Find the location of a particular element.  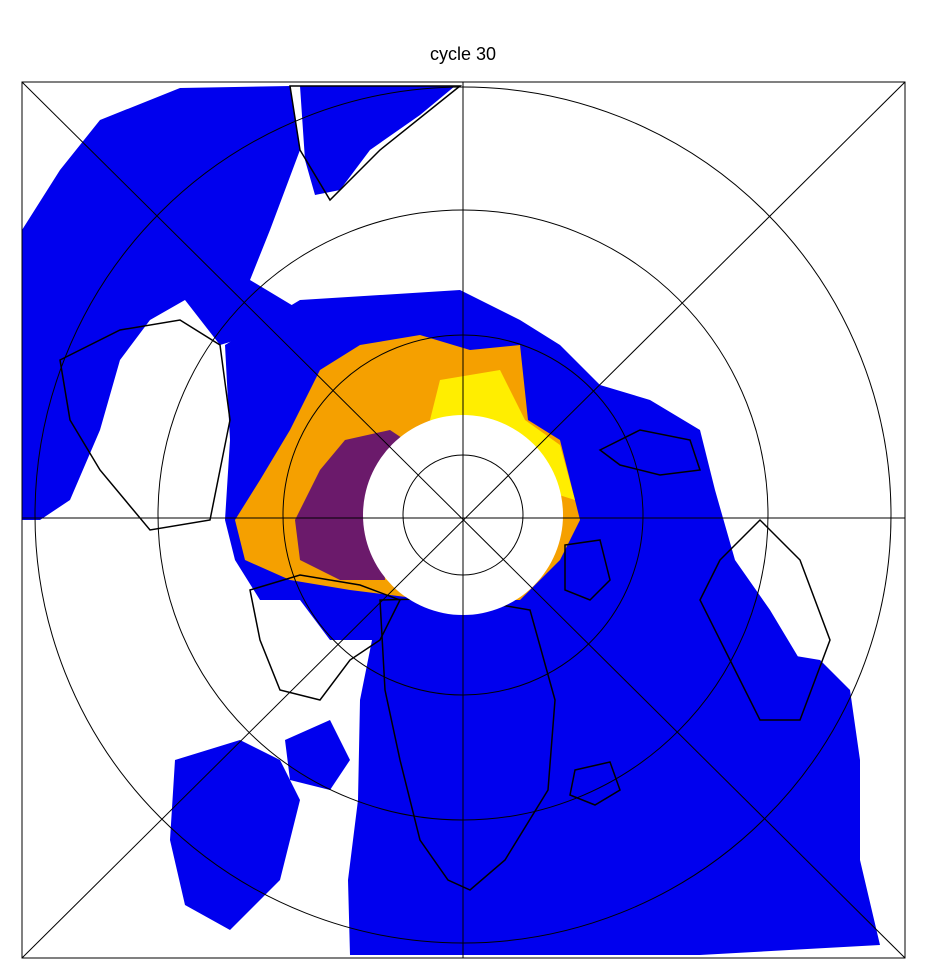

greenland is located at coordinates (467, 744).